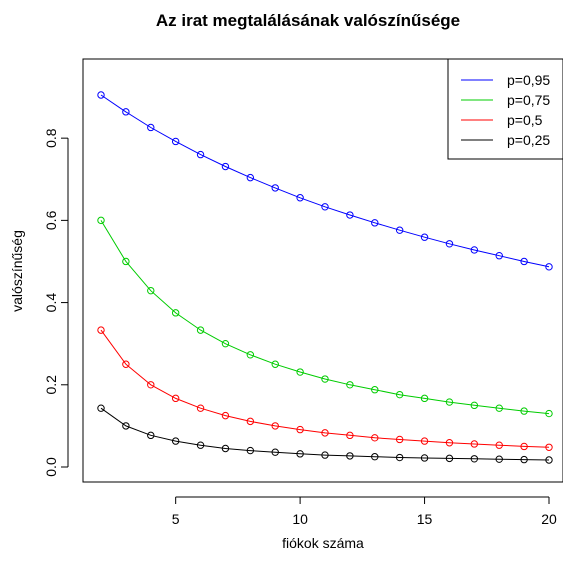  I want to click on x-axis-label: fiókok száma, so click(323, 543).